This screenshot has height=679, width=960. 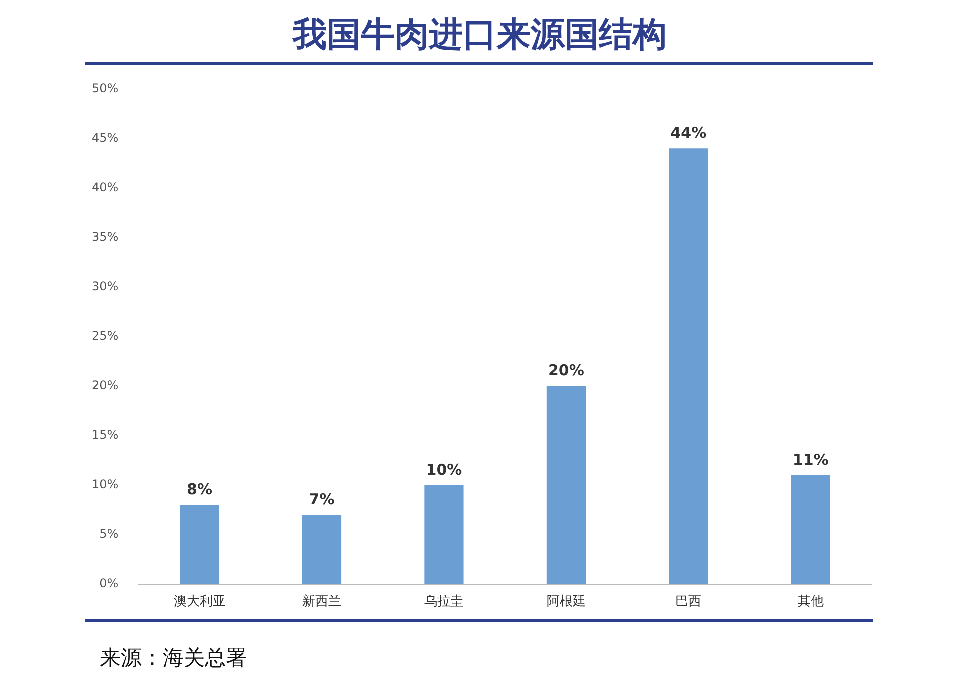 I want to click on x-tick-label: 其他, so click(x=811, y=602).